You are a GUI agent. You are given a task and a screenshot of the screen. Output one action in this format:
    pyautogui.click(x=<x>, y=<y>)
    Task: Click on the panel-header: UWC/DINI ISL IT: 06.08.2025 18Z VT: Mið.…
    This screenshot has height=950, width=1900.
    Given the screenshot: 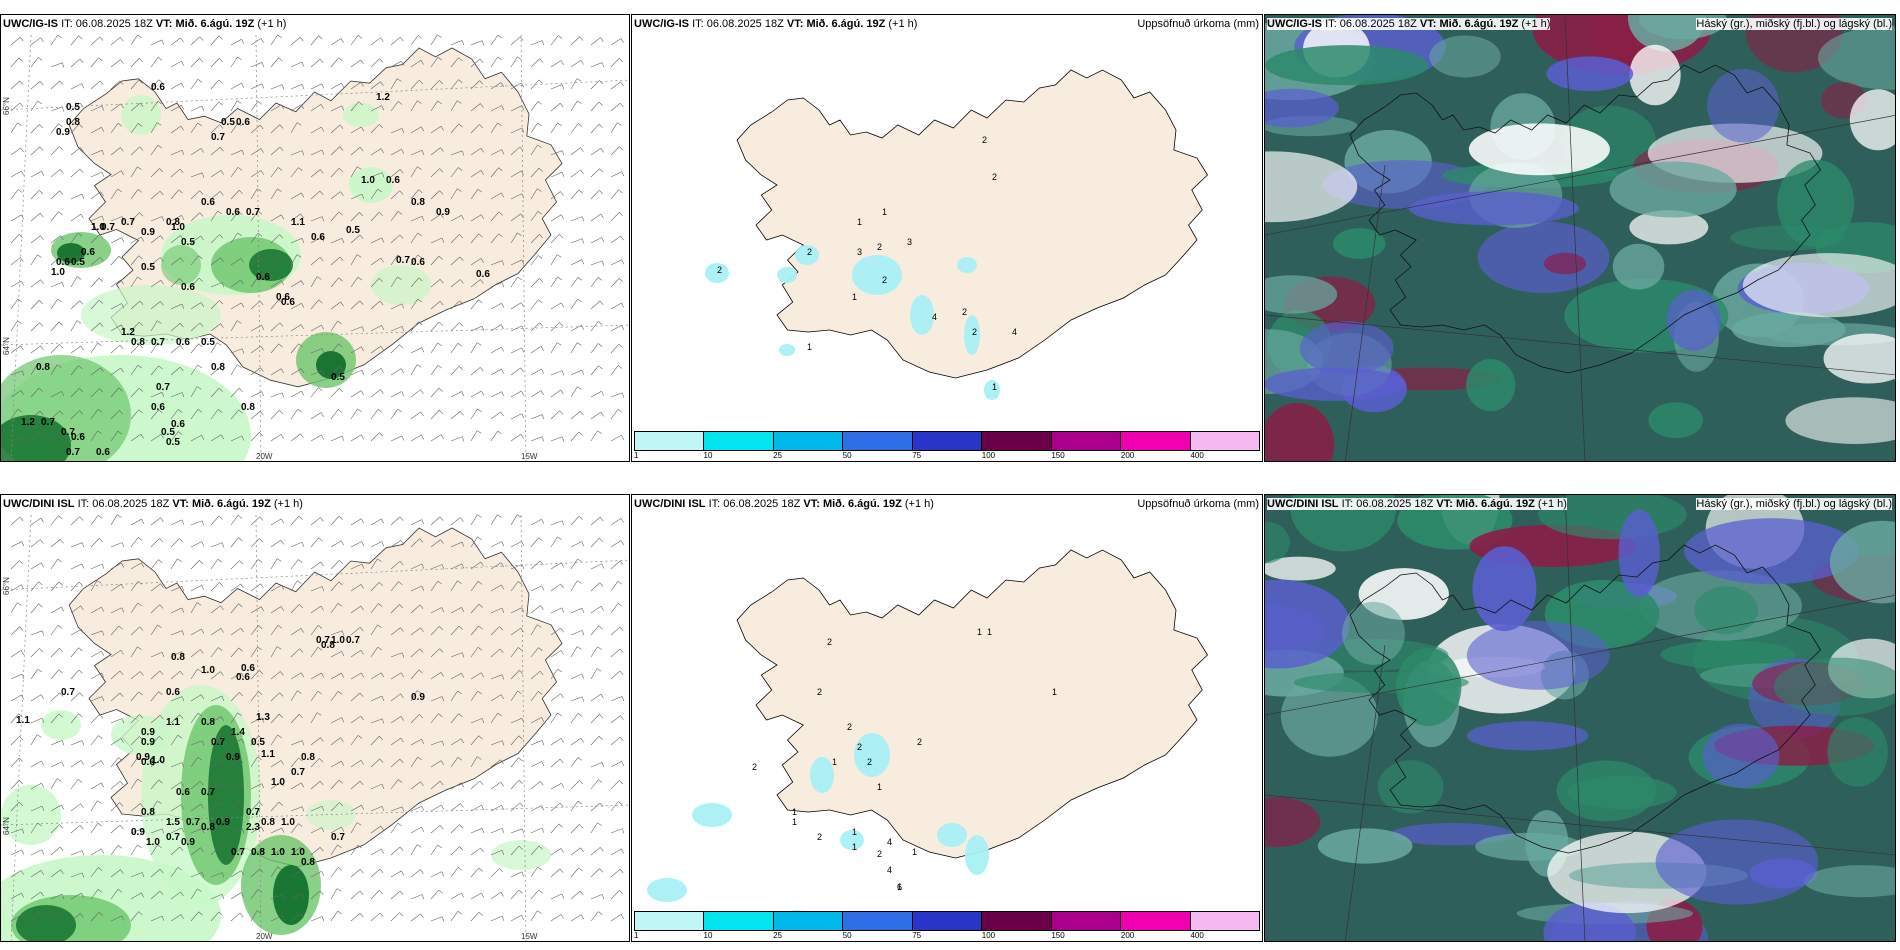 What is the action you would take?
    pyautogui.click(x=153, y=504)
    